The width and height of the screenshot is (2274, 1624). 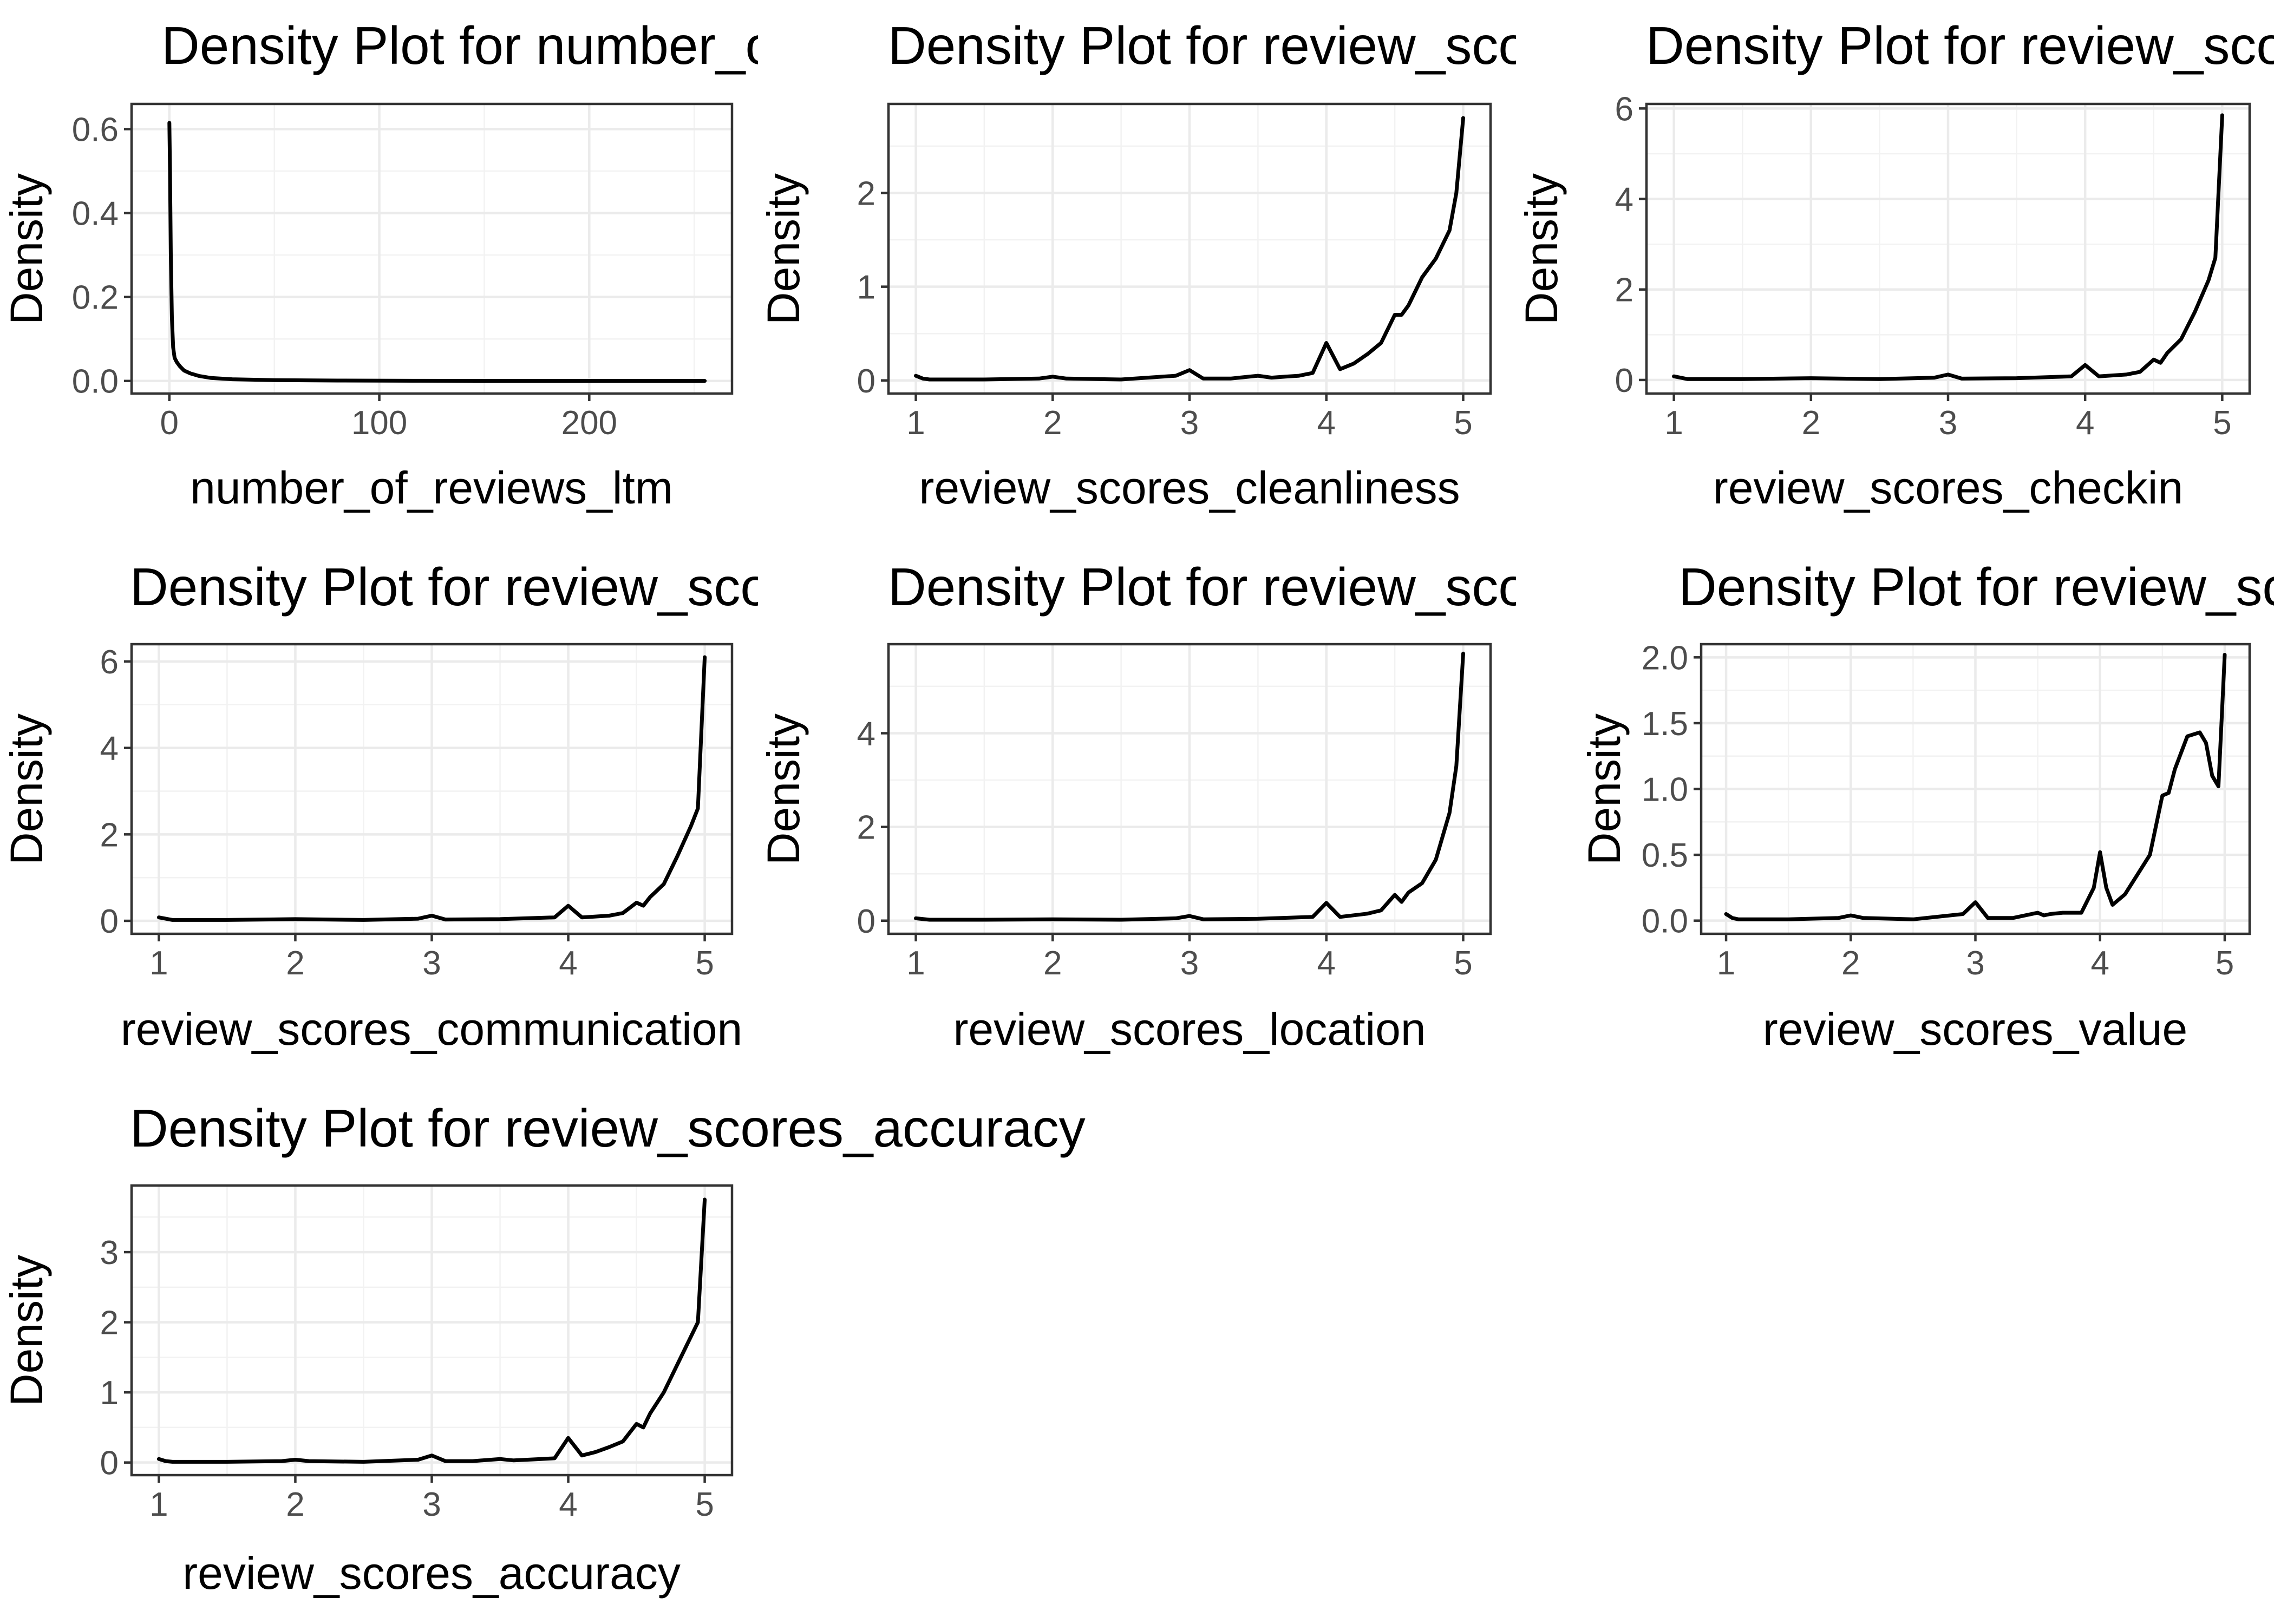 I want to click on panel-border, so click(x=432, y=248).